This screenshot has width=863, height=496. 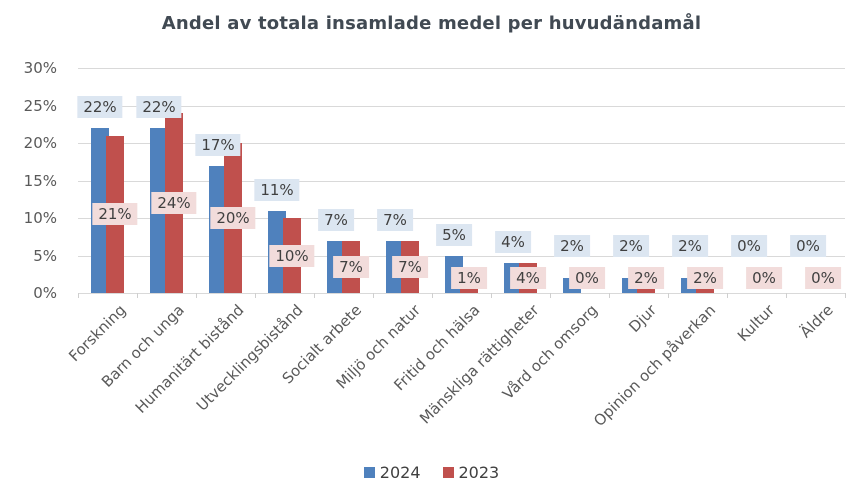 What do you see at coordinates (40, 68) in the screenshot?
I see `y-axis-tick-label: 30%` at bounding box center [40, 68].